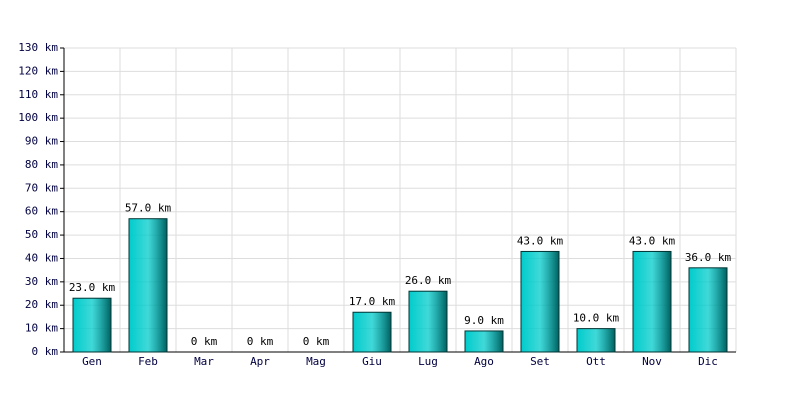 The width and height of the screenshot is (800, 400). I want to click on value-label: 36.0 km, so click(708, 257).